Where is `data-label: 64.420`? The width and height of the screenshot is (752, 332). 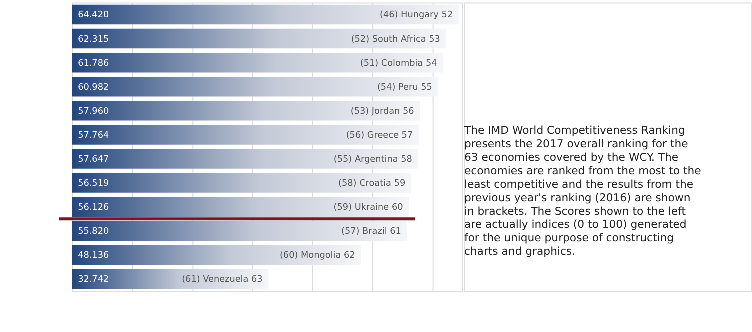 data-label: 64.420 is located at coordinates (94, 15).